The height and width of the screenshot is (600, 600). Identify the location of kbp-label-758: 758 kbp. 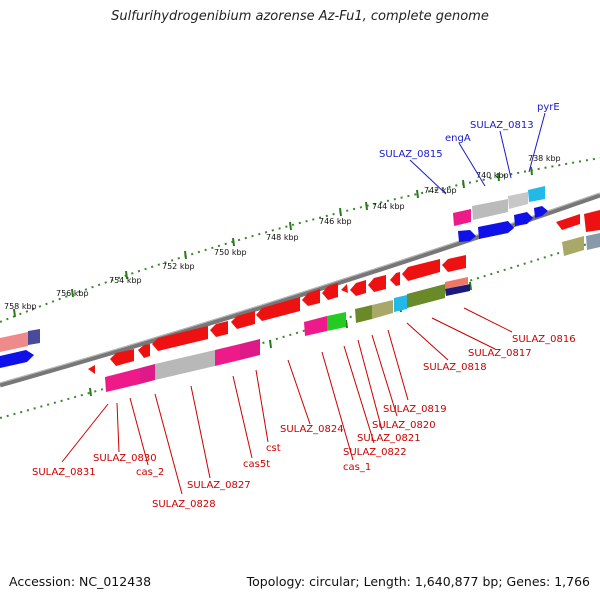
(20, 306).